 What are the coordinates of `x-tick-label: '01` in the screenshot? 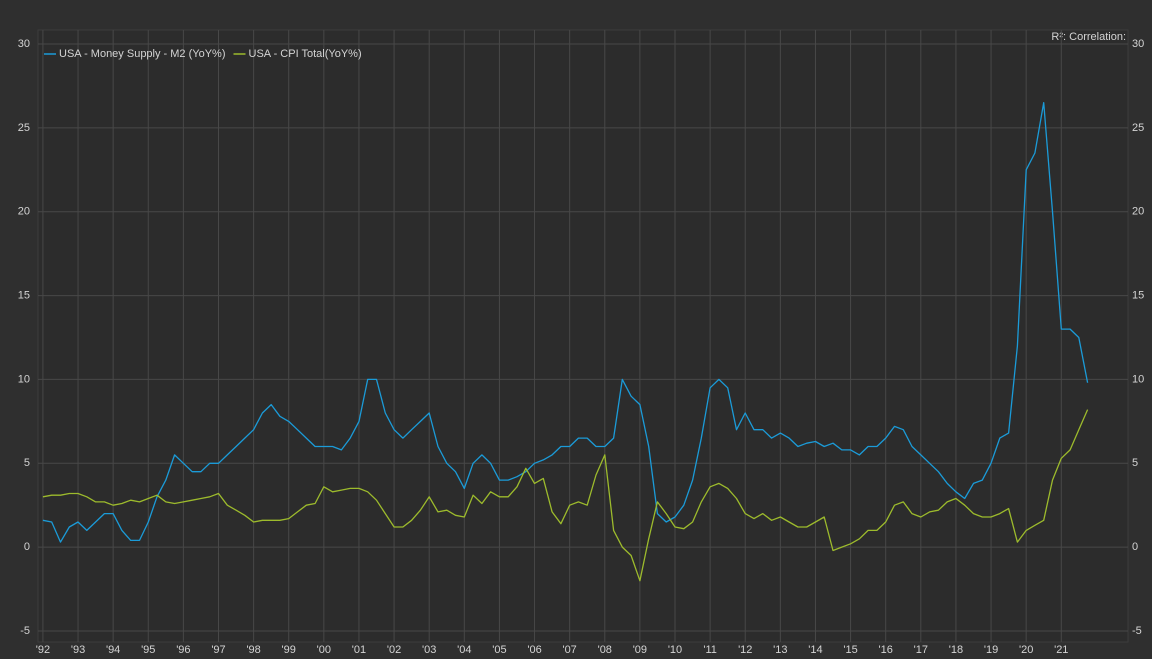 It's located at (359, 650).